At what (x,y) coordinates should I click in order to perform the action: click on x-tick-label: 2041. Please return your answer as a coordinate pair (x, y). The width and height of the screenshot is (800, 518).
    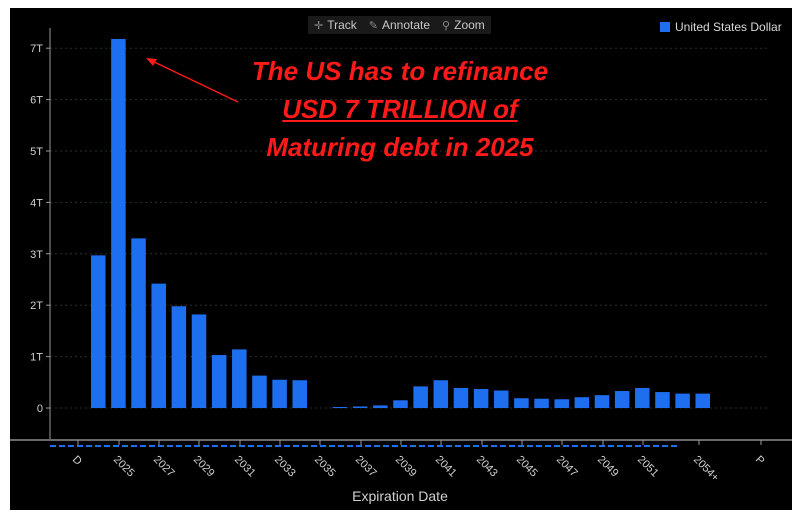
    Looking at the image, I should click on (446, 467).